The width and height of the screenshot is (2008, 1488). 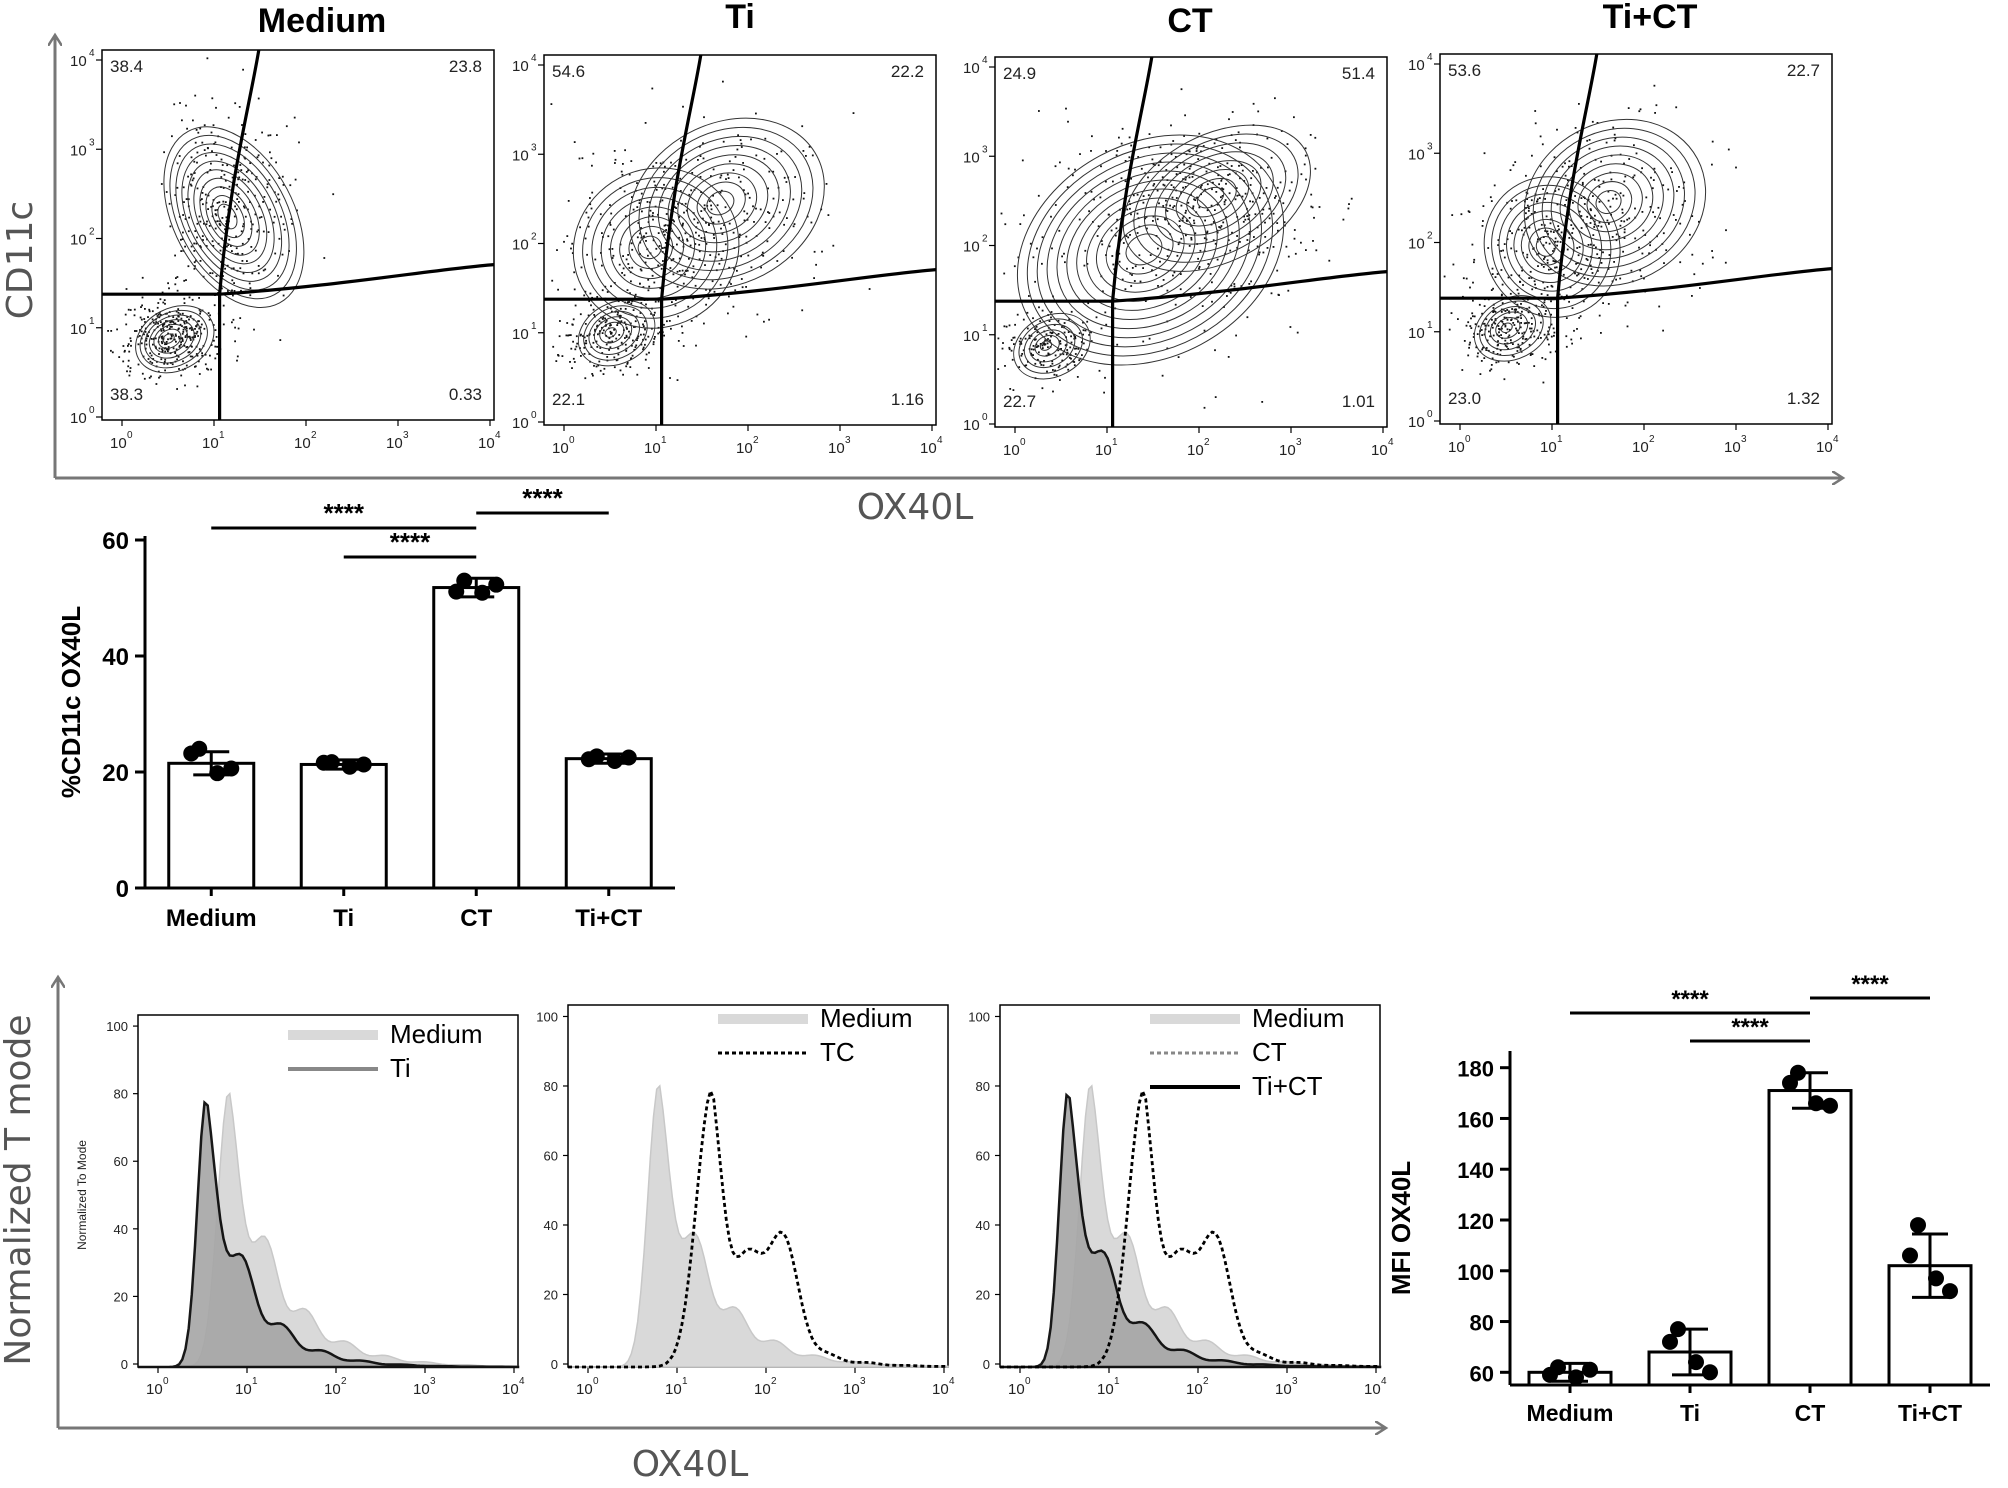 I want to click on quadrant-gate-vertical, so click(x=1132, y=241).